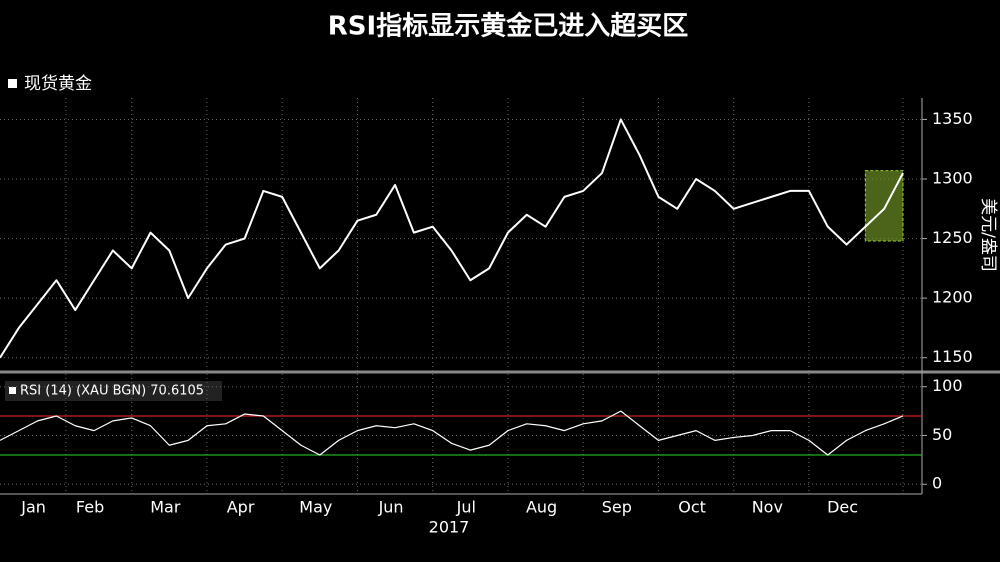 The height and width of the screenshot is (562, 1000). I want to click on x-tick-label: Apr, so click(241, 507).